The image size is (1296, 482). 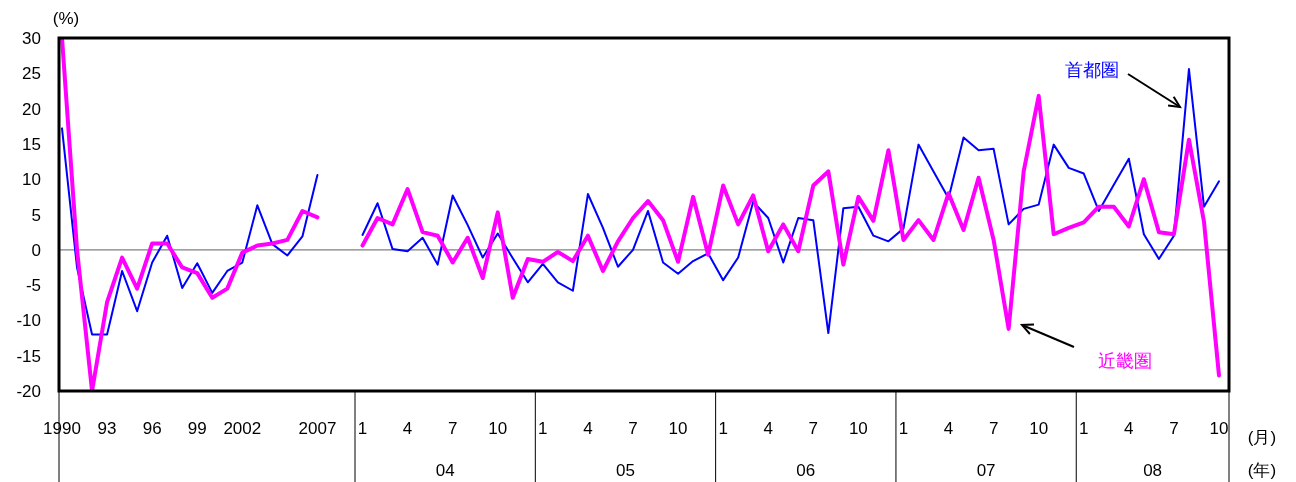 What do you see at coordinates (986, 470) in the screenshot?
I see `text: 07` at bounding box center [986, 470].